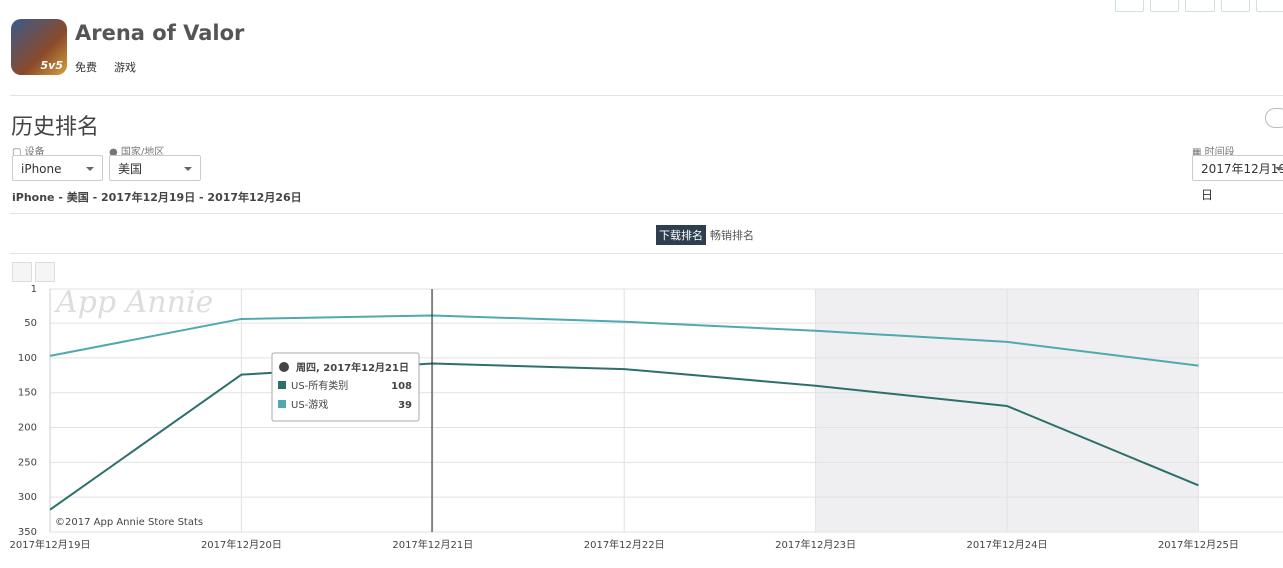 The height and width of the screenshot is (568, 1283). Describe the element at coordinates (1219, 152) in the screenshot. I see `period-label-text: 时间段` at that location.